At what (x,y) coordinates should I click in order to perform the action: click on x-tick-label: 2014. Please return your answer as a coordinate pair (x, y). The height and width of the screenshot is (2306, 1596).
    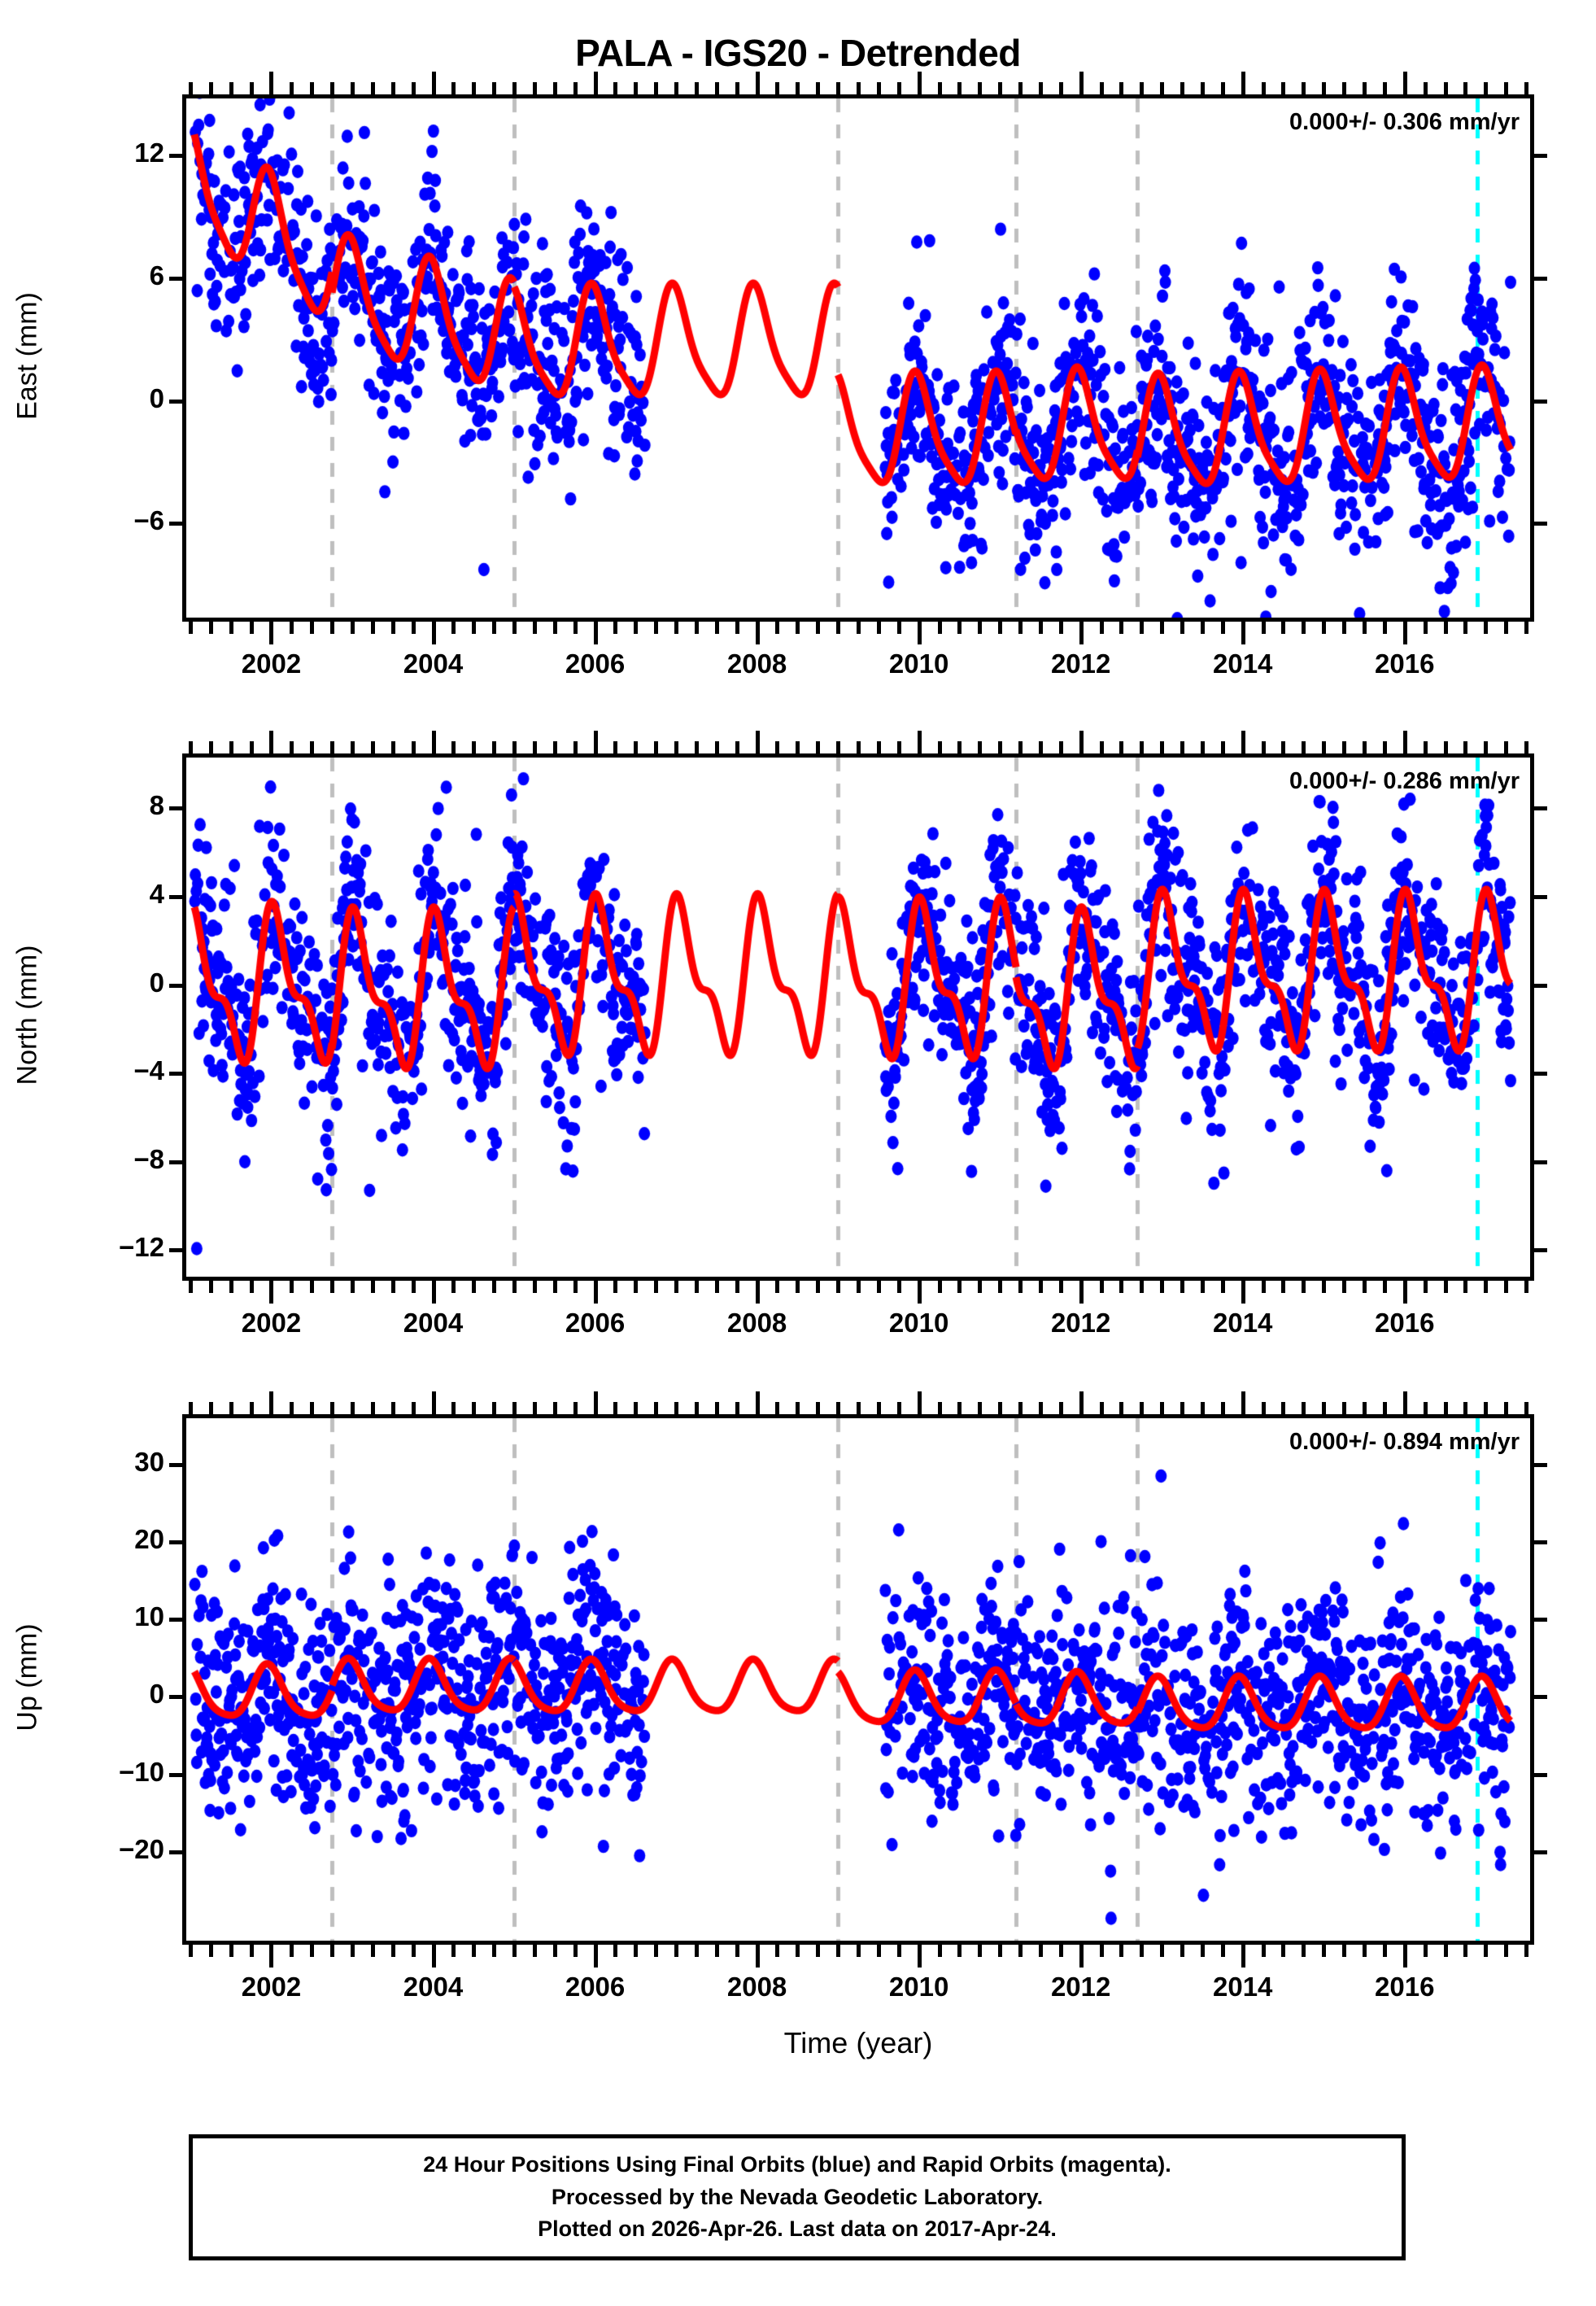
    Looking at the image, I should click on (1242, 1323).